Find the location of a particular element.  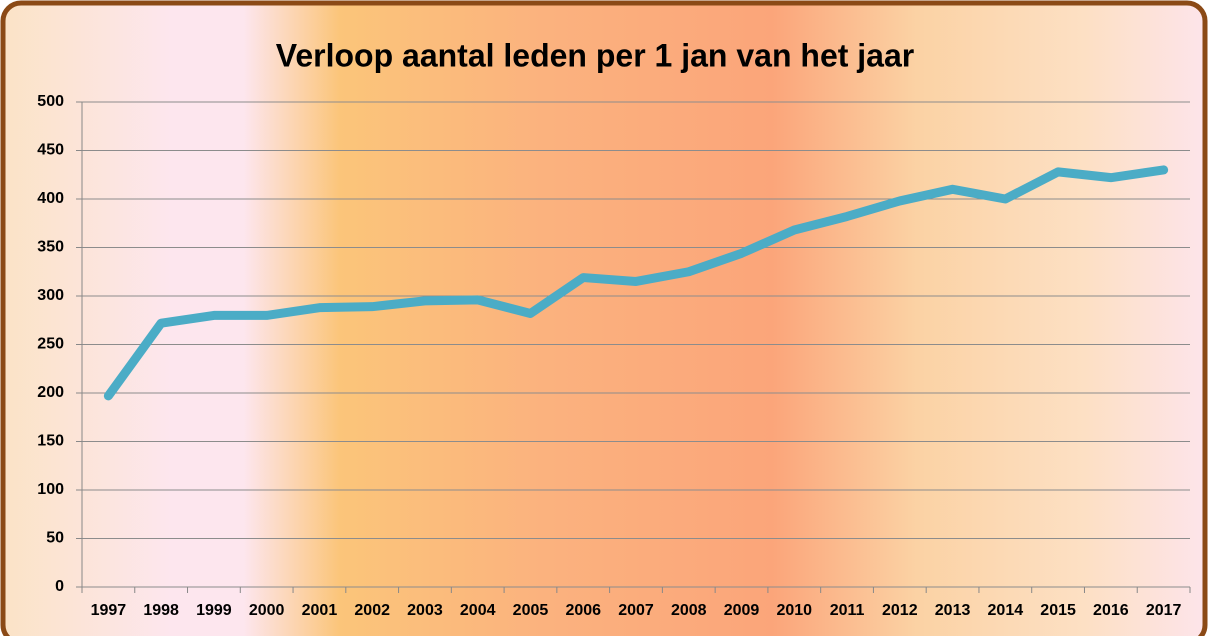

y-tick-label: 350 is located at coordinates (50, 247).